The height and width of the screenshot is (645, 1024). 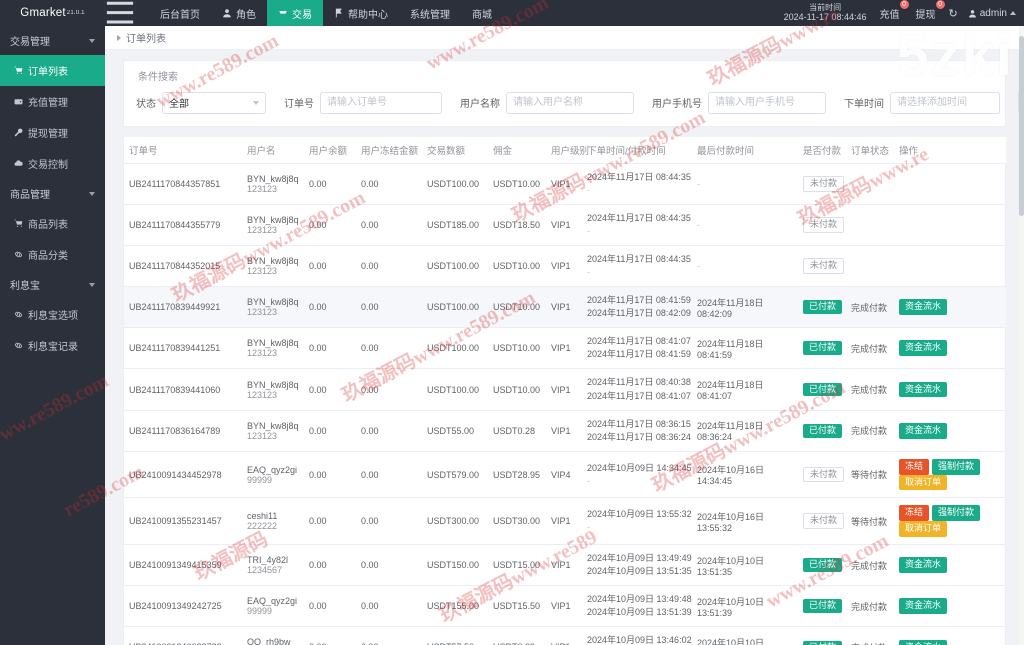 I want to click on app-logo: Gmarket 21.0.1, so click(x=52, y=13).